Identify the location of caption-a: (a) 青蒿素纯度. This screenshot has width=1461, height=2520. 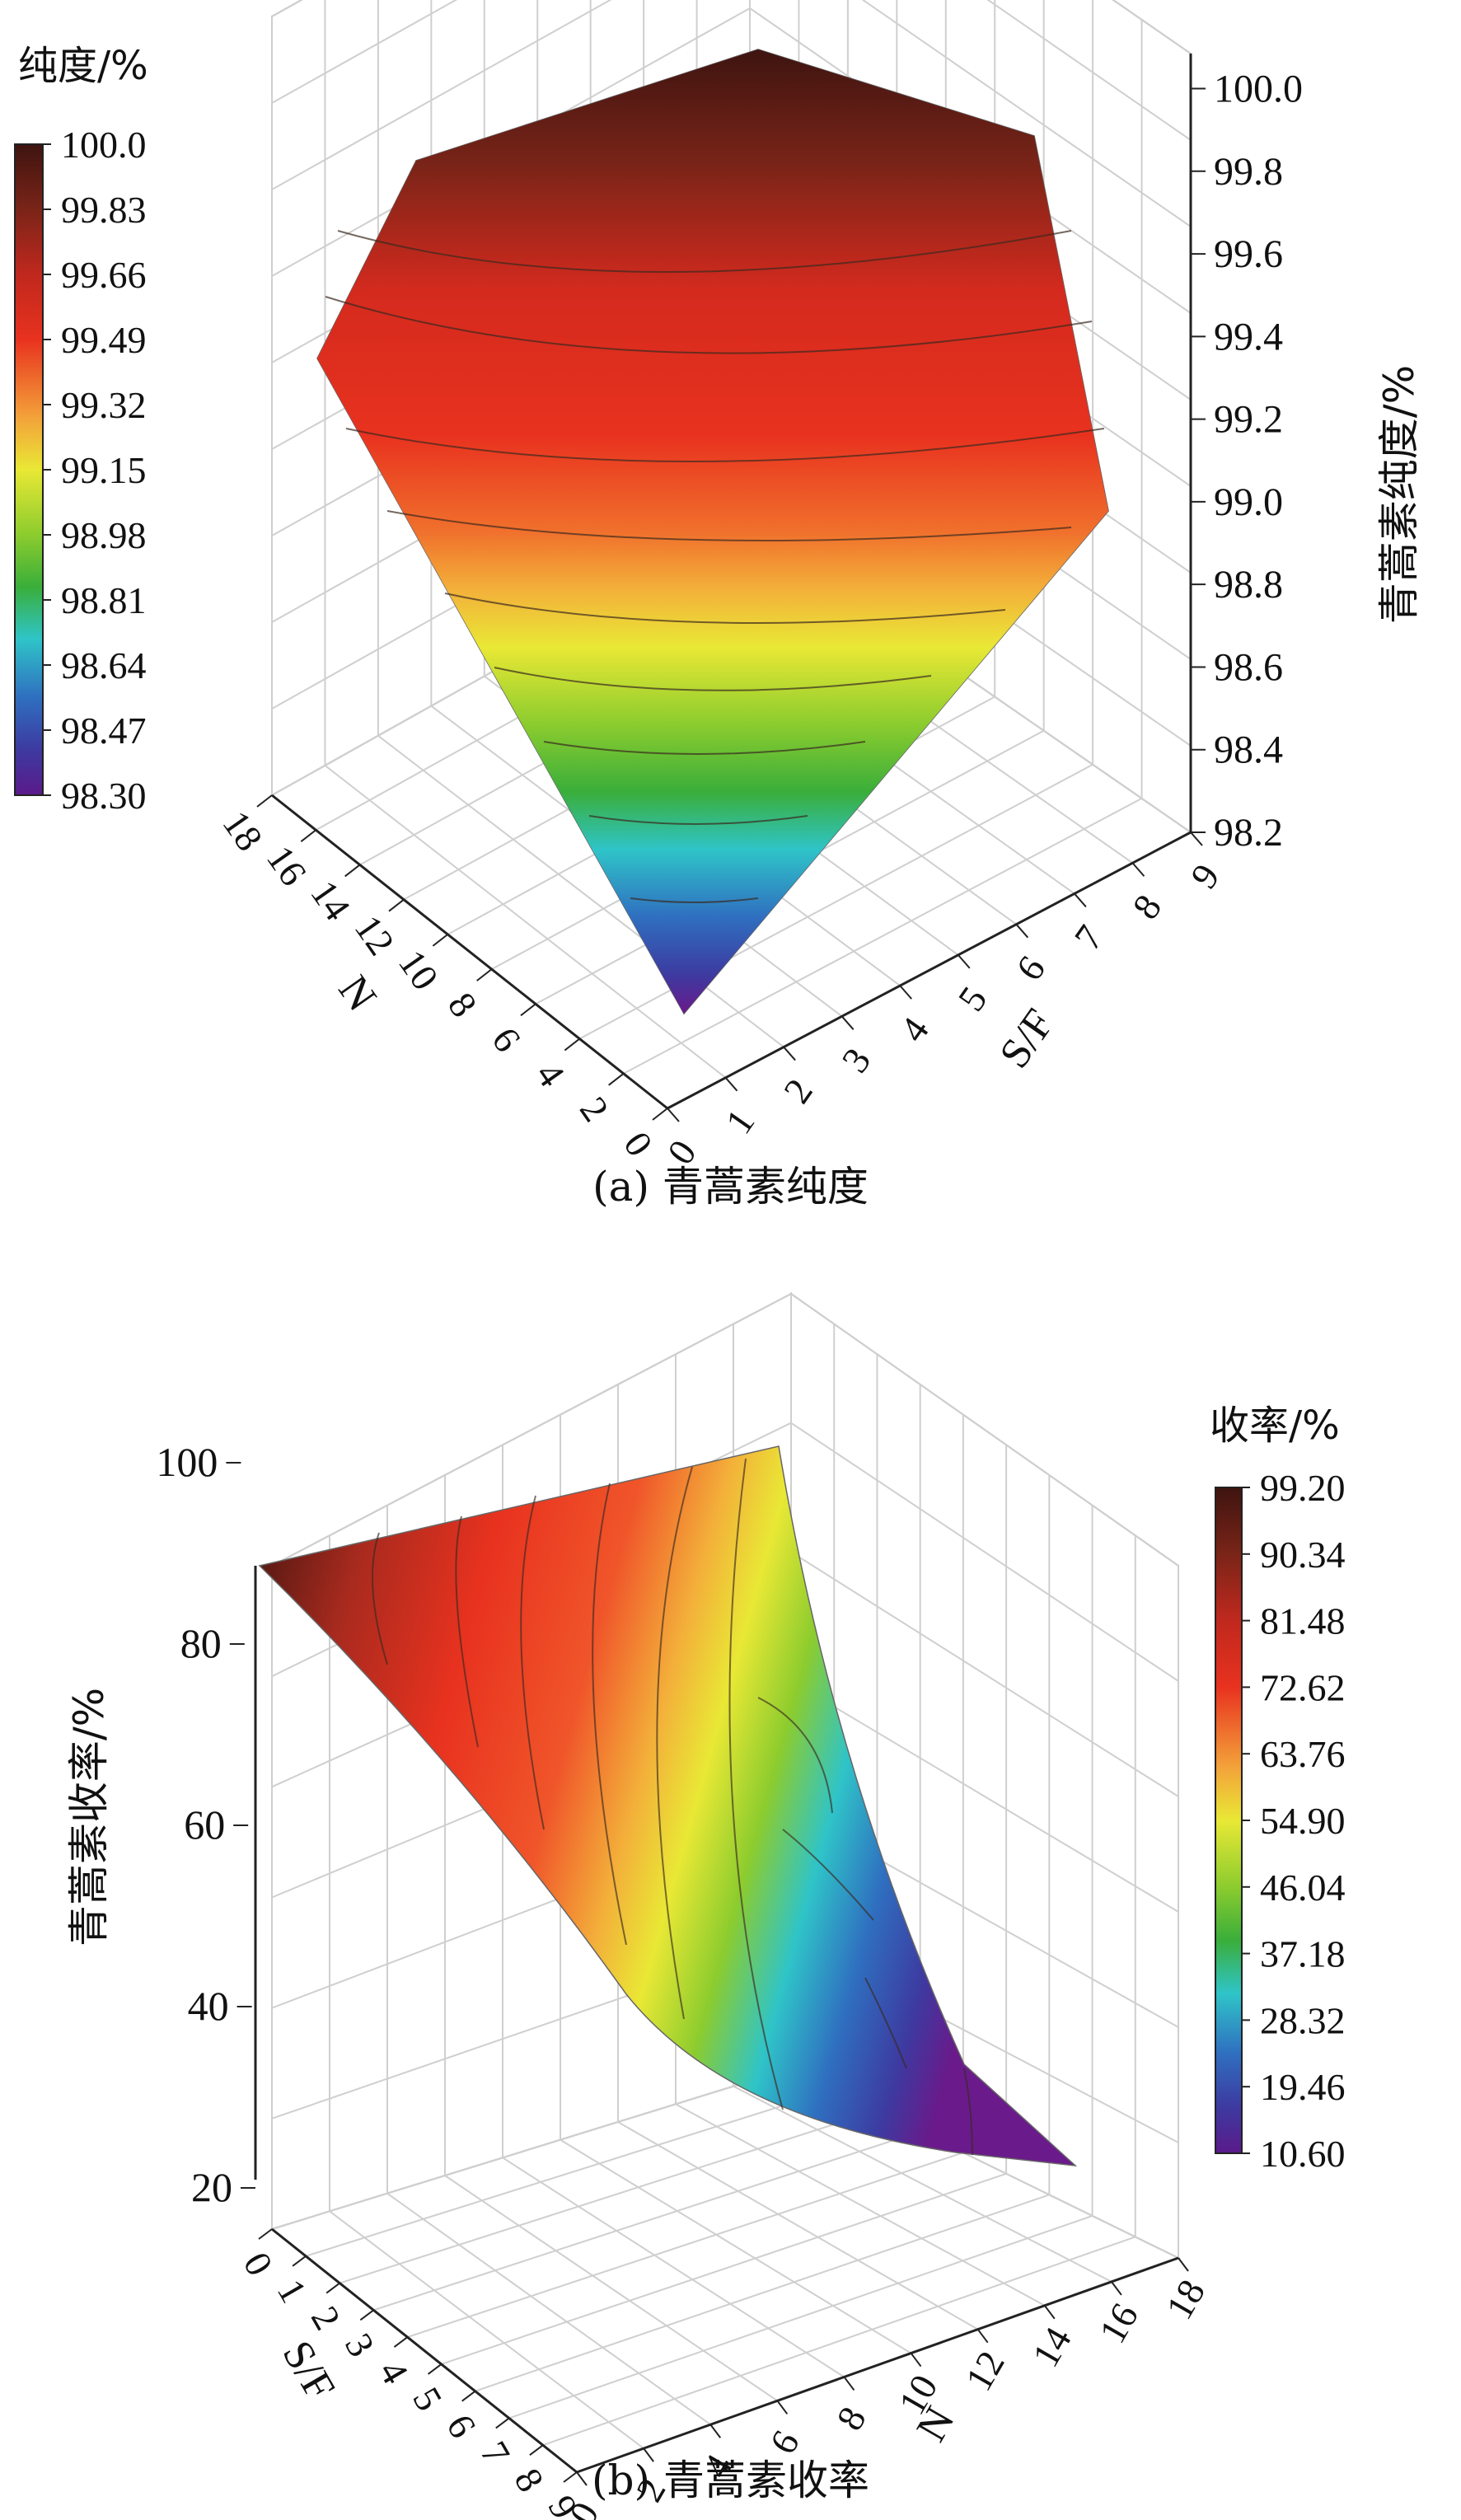
(730, 1187).